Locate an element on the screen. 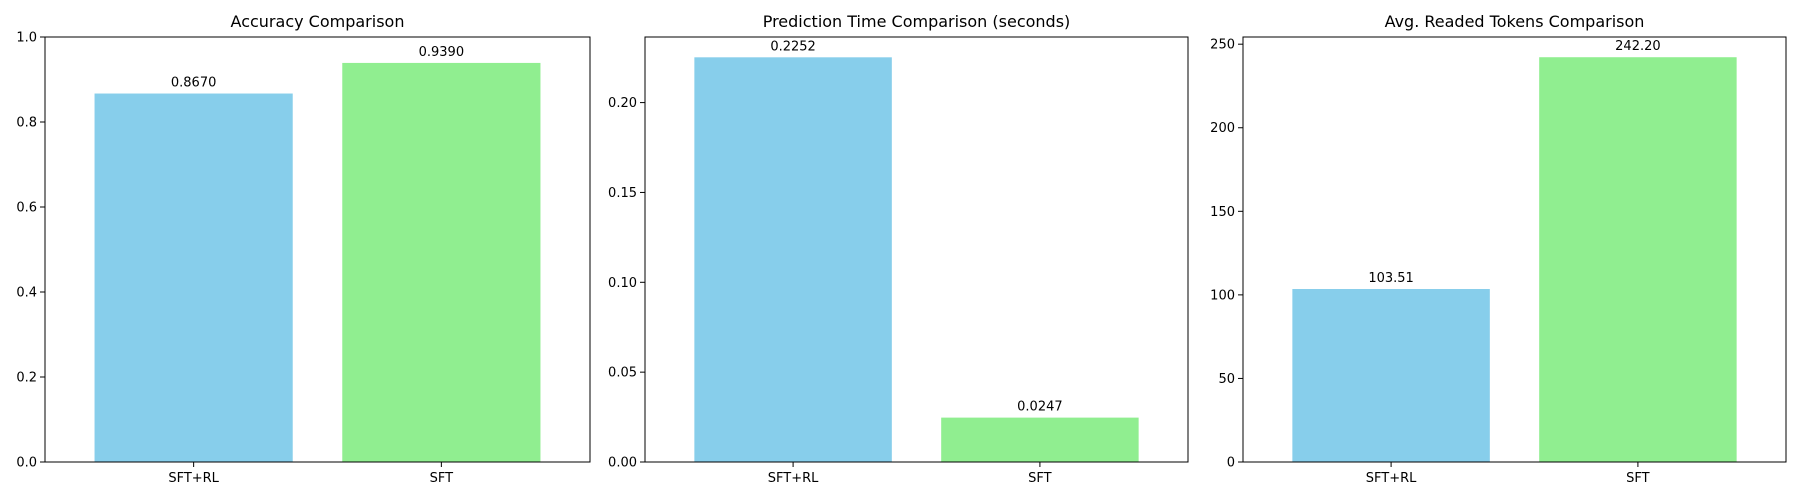 The height and width of the screenshot is (500, 1800). chart-1-y-tick-label: 1.0 is located at coordinates (26, 38).